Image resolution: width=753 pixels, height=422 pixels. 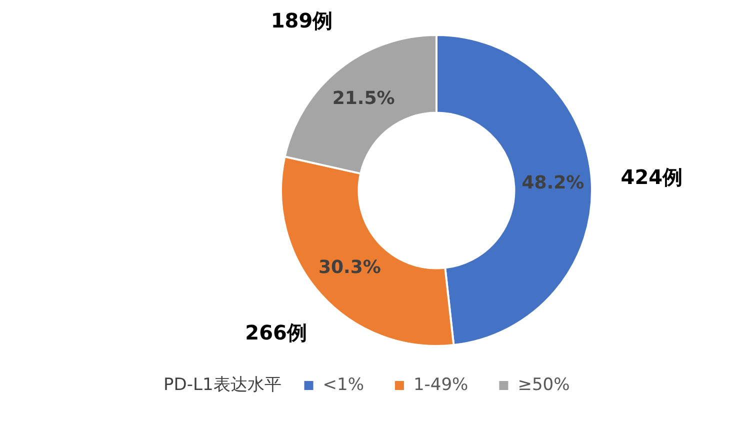 What do you see at coordinates (222, 384) in the screenshot?
I see `legend-title: PD-L1表达水平` at bounding box center [222, 384].